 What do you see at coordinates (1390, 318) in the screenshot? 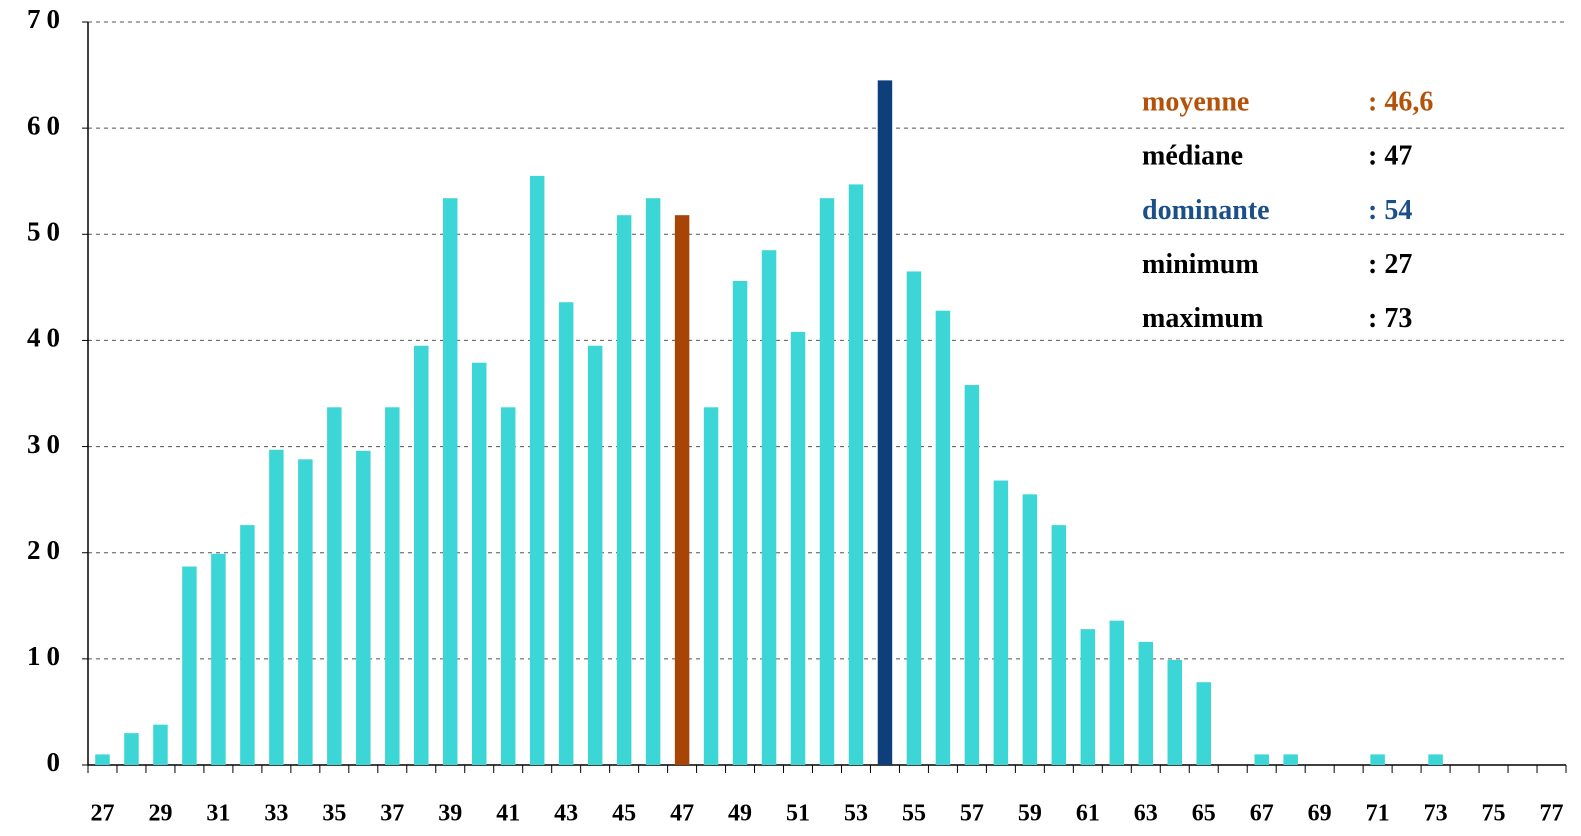
I see `annotation-value: : 73` at bounding box center [1390, 318].